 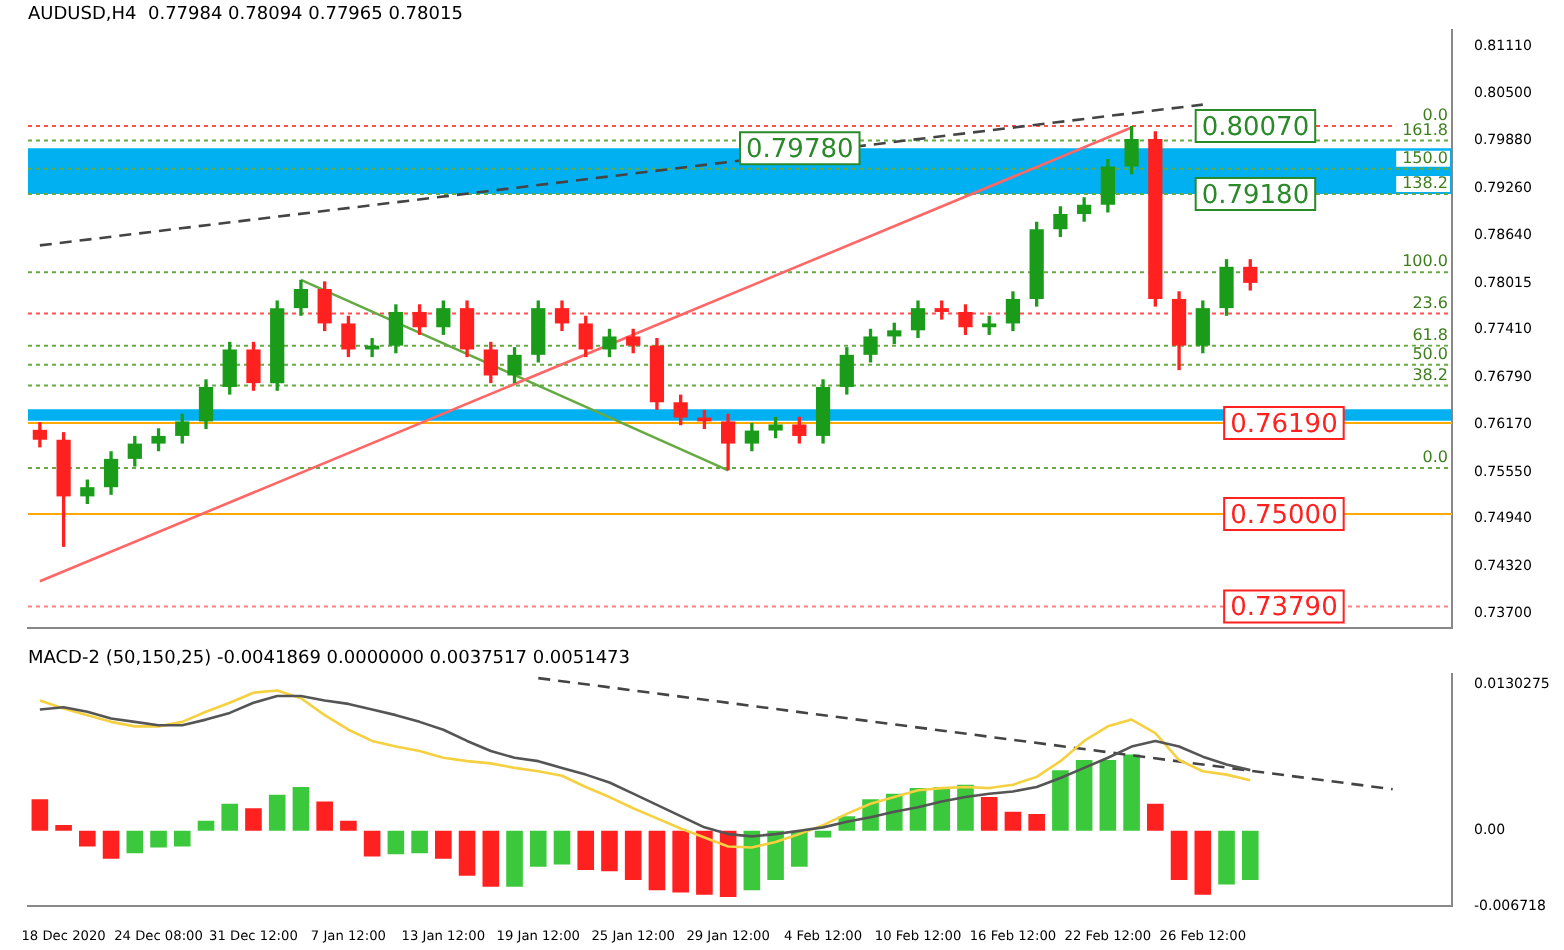 I want to click on annotation: 0.73790, so click(x=1284, y=608).